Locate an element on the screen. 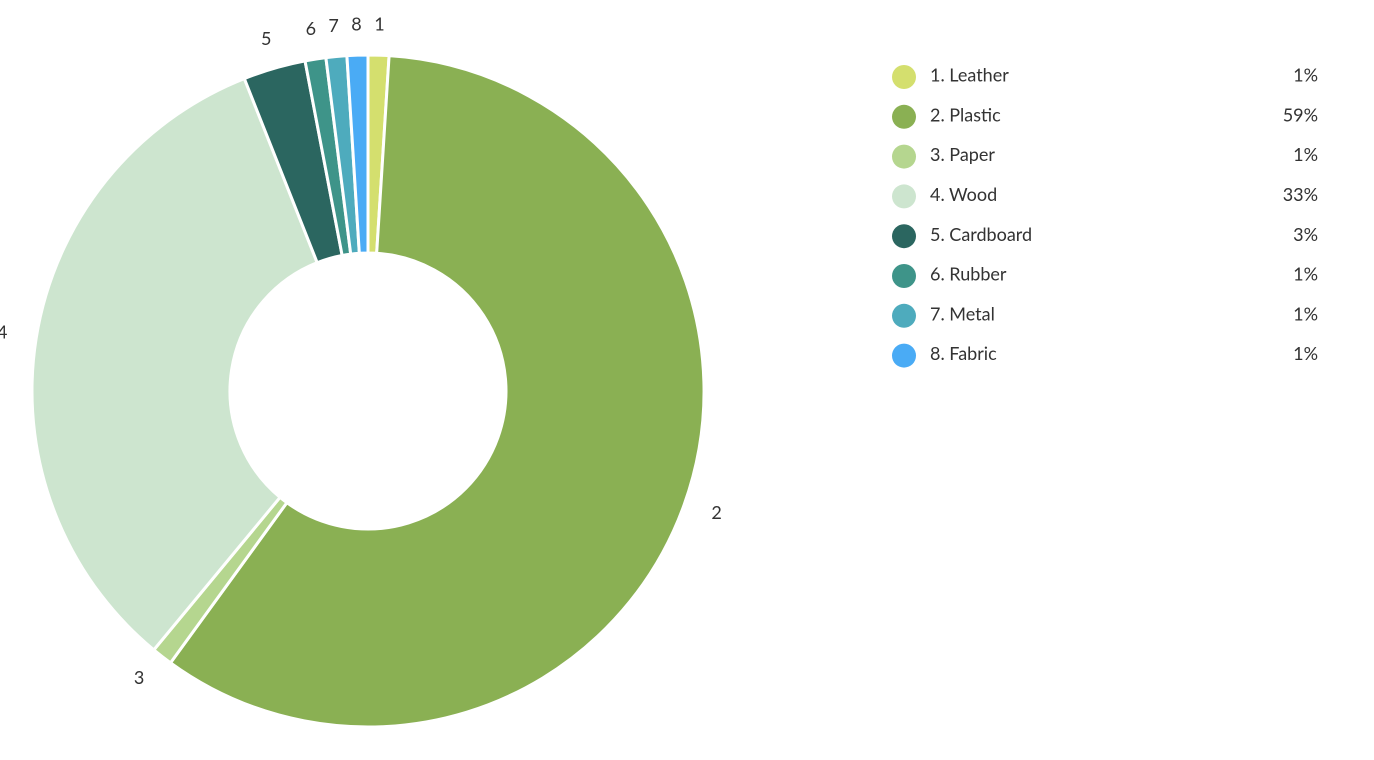  slice-label: 1 is located at coordinates (379, 24).